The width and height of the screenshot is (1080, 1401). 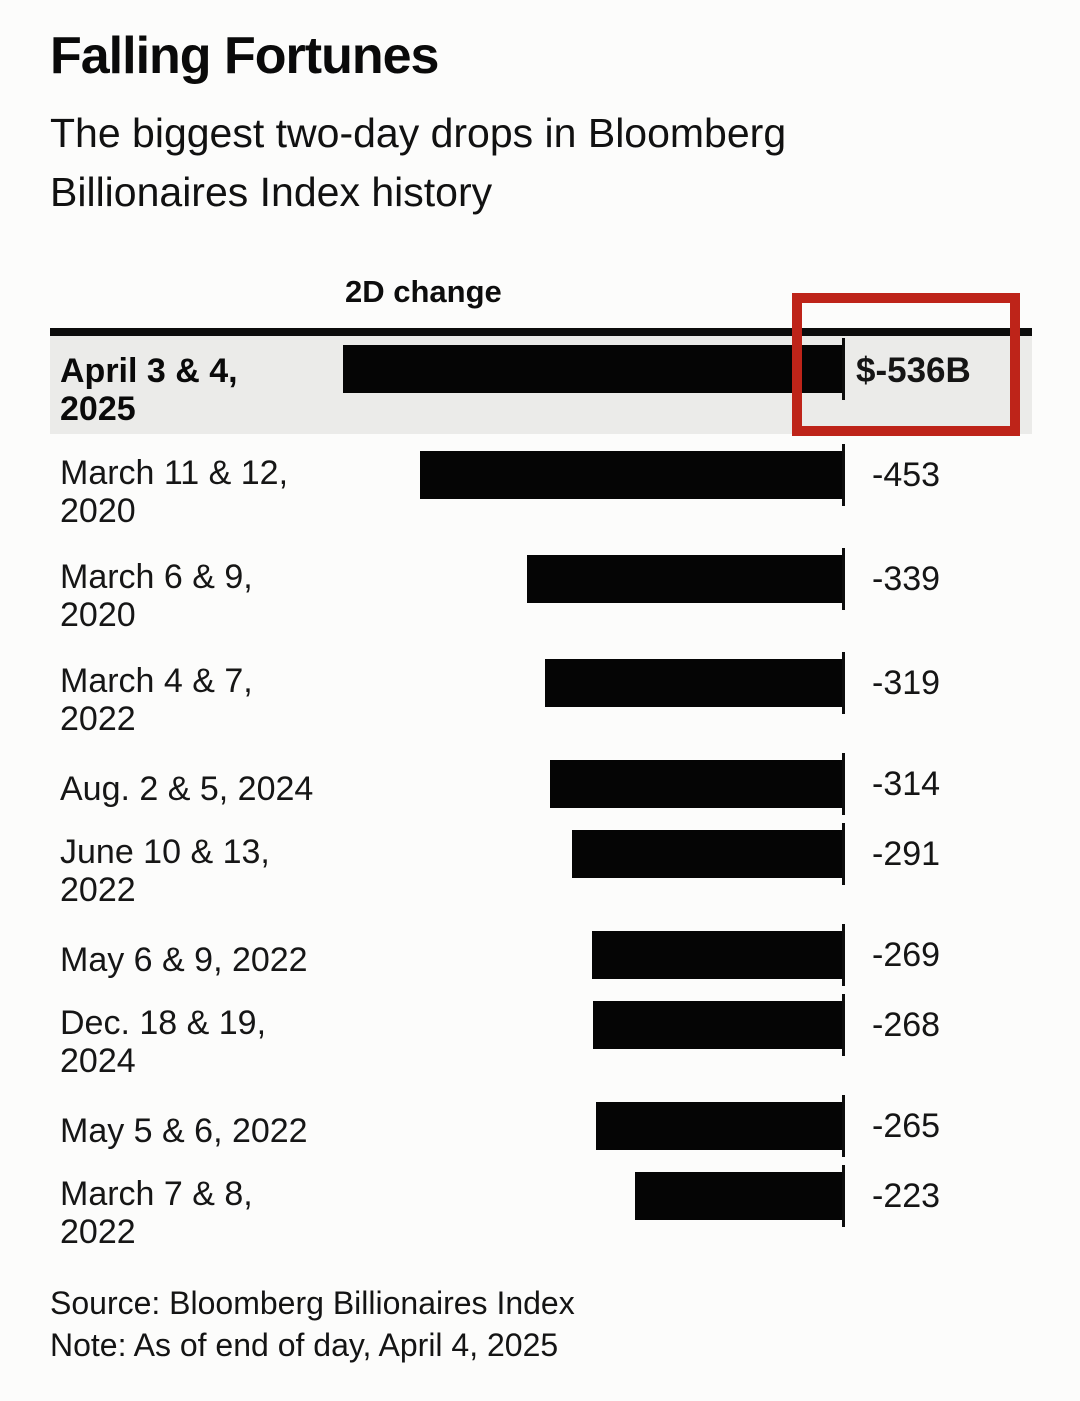 What do you see at coordinates (541, 865) in the screenshot?
I see `chart-row: June 10 & 13, 2022 -291` at bounding box center [541, 865].